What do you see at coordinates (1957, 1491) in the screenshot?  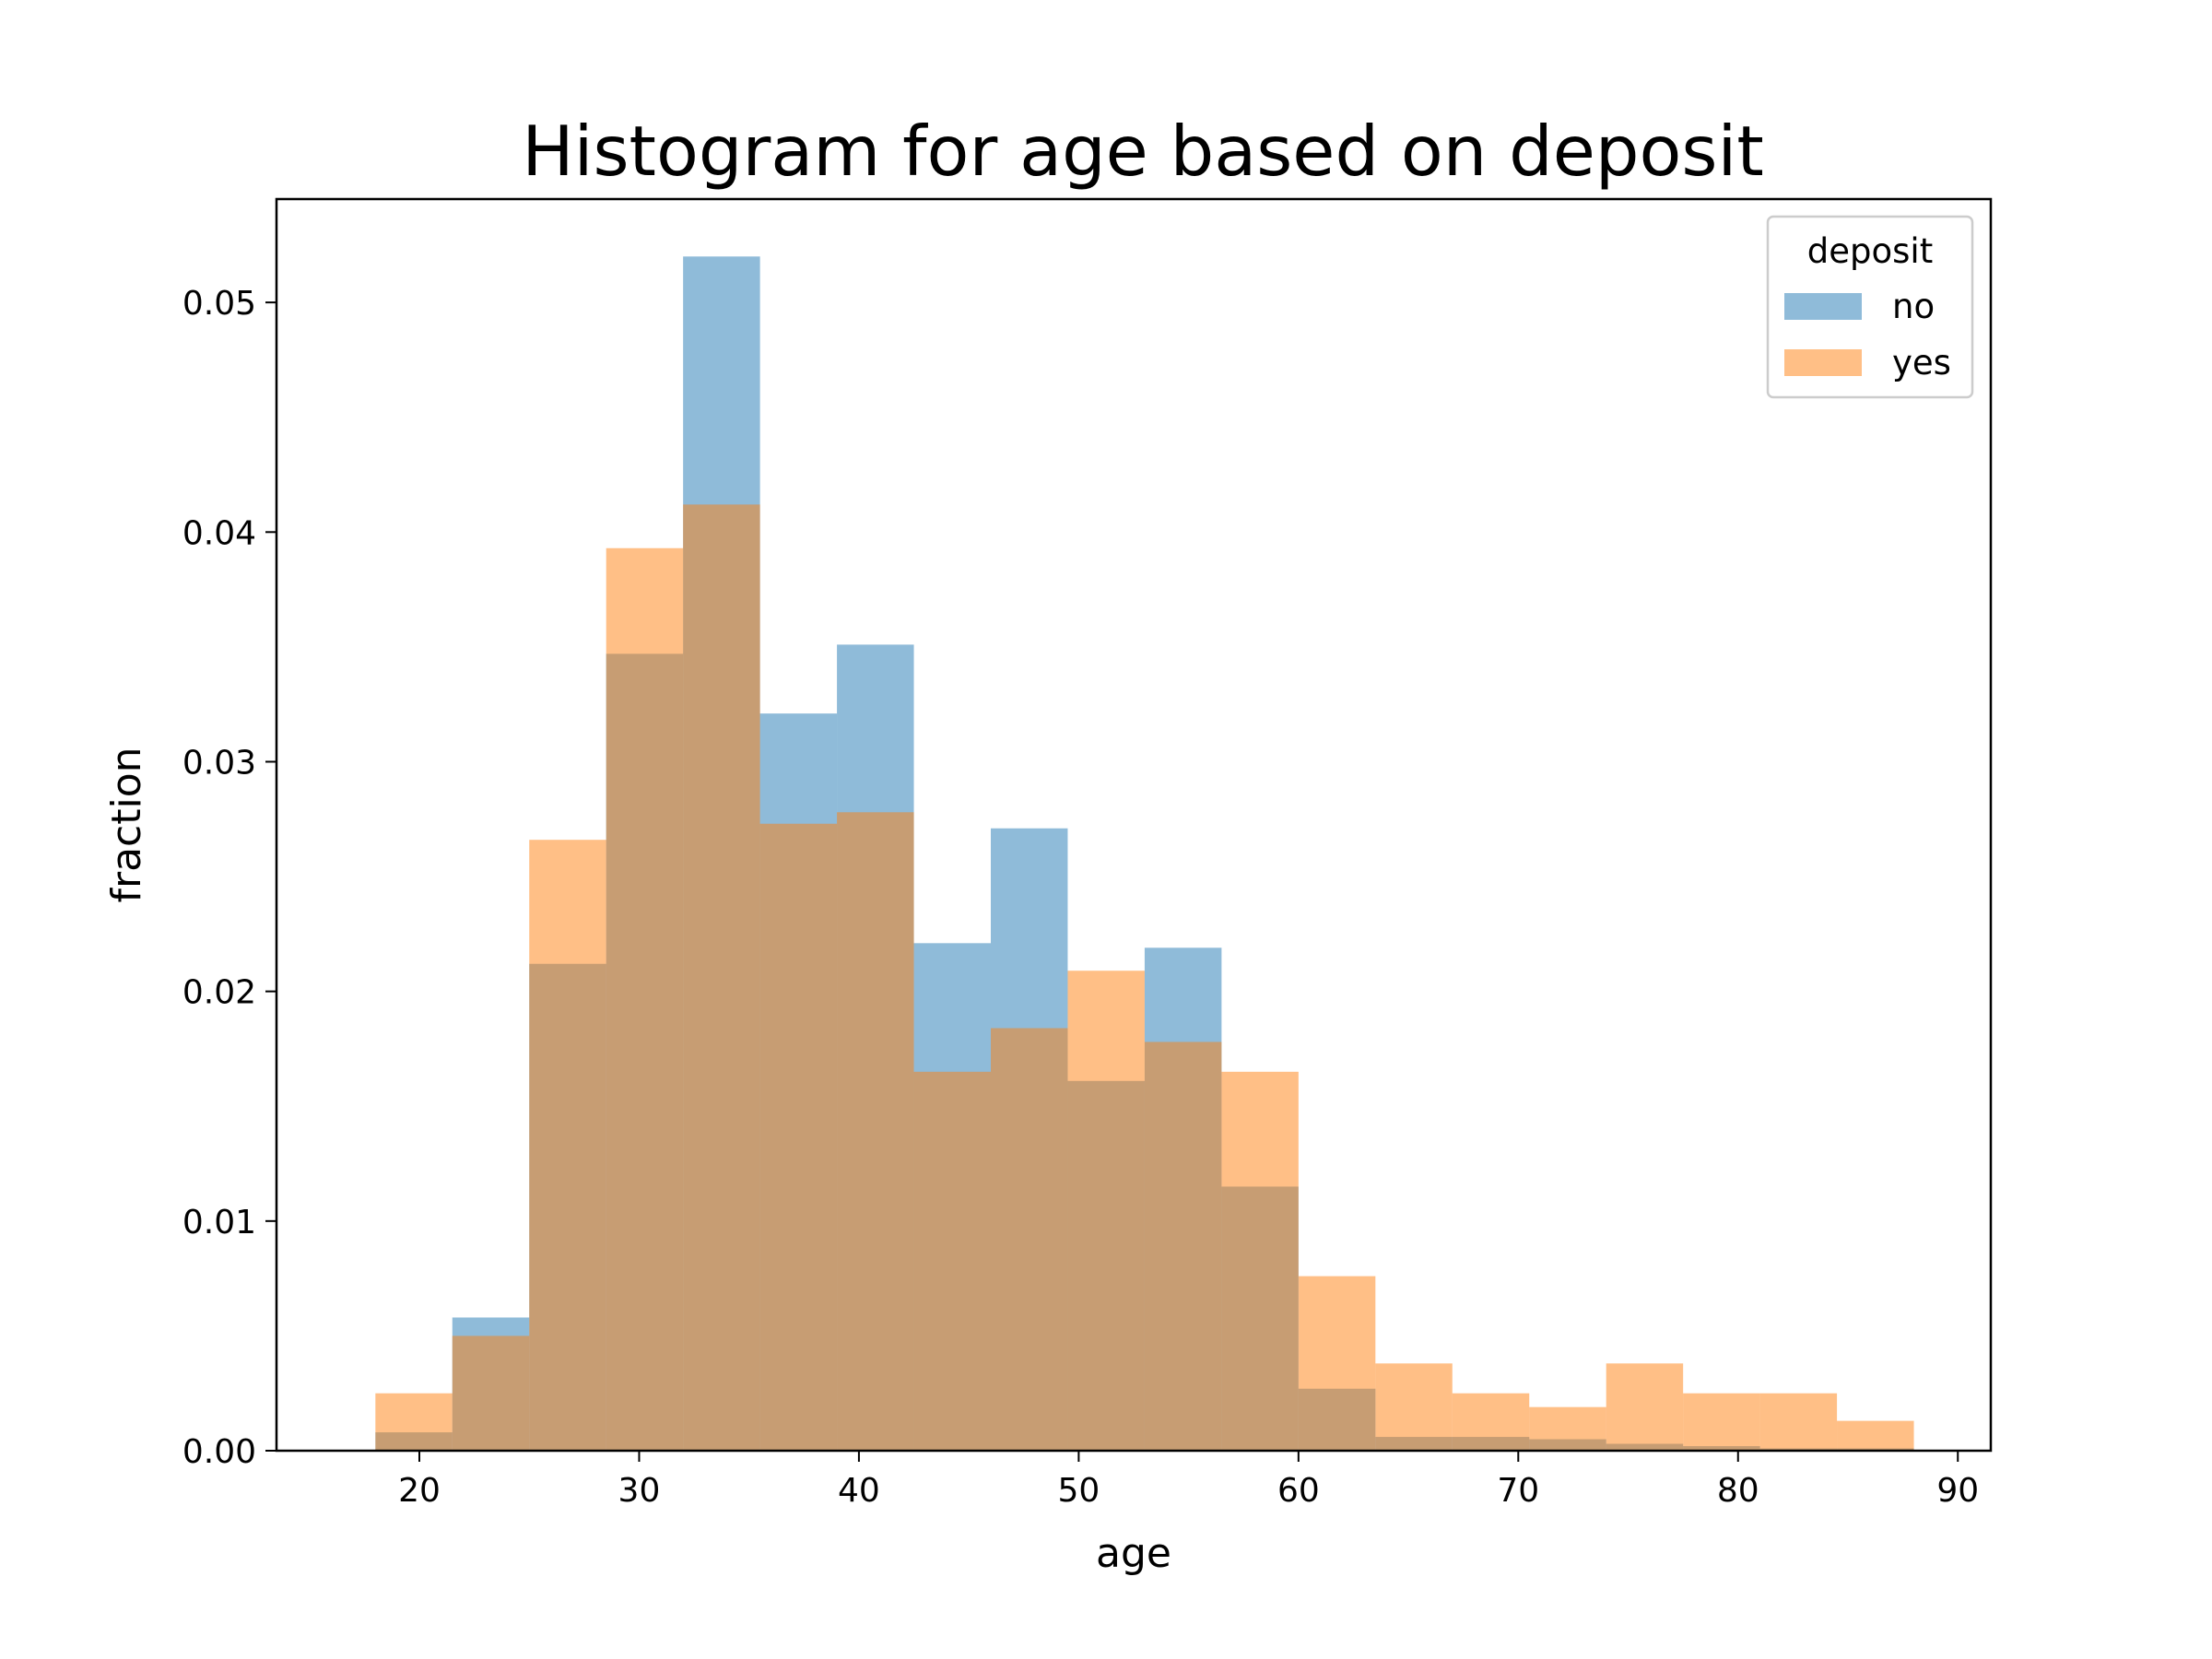 I see `x-tick-label: 90` at bounding box center [1957, 1491].